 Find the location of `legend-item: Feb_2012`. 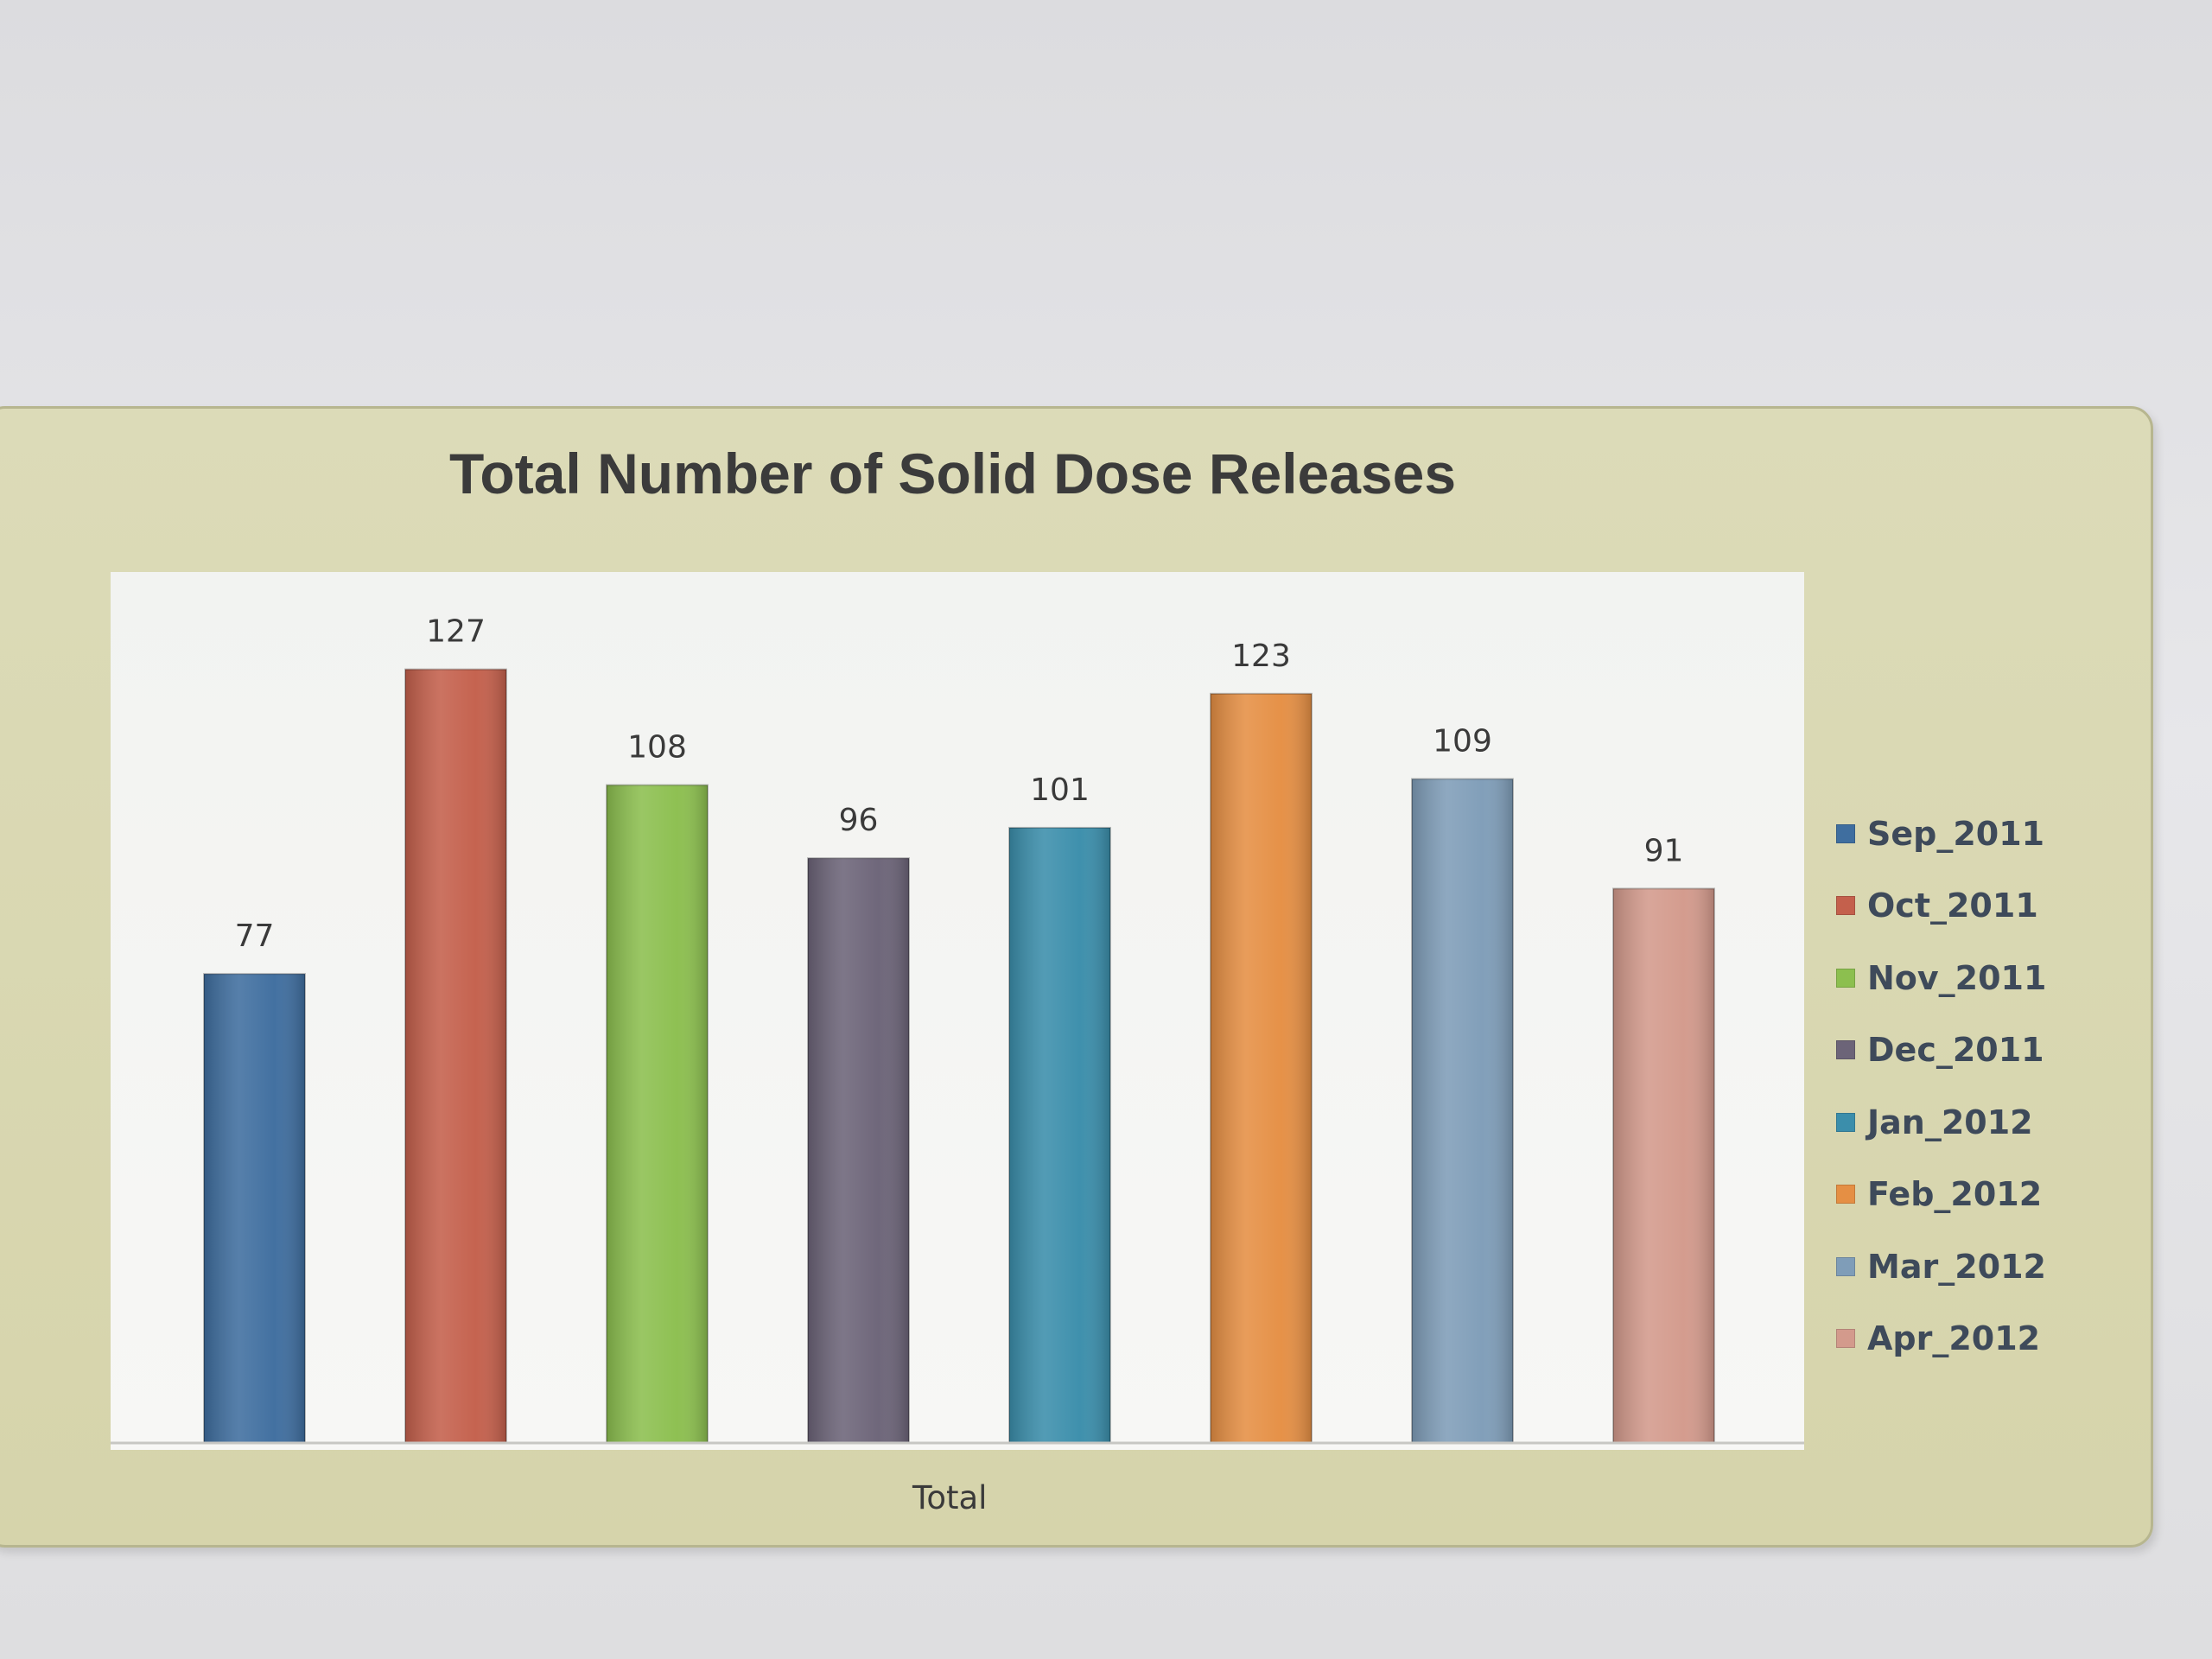

legend-item: Feb_2012 is located at coordinates (1941, 1195).